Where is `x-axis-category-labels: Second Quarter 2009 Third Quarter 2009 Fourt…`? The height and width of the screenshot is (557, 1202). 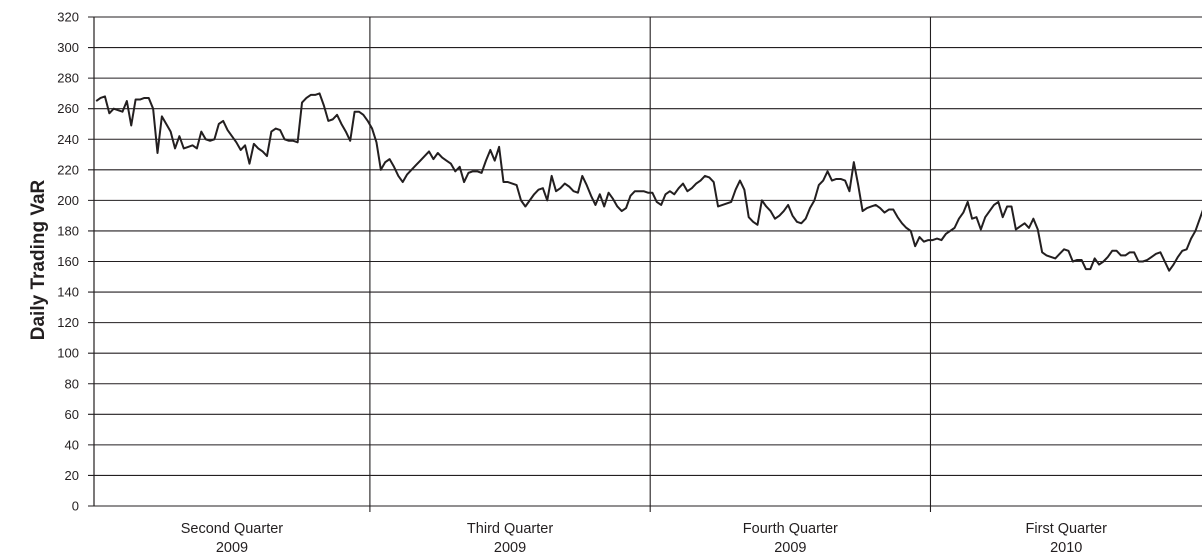
x-axis-category-labels: Second Quarter 2009 Third Quarter 2009 Fourt… is located at coordinates (644, 538).